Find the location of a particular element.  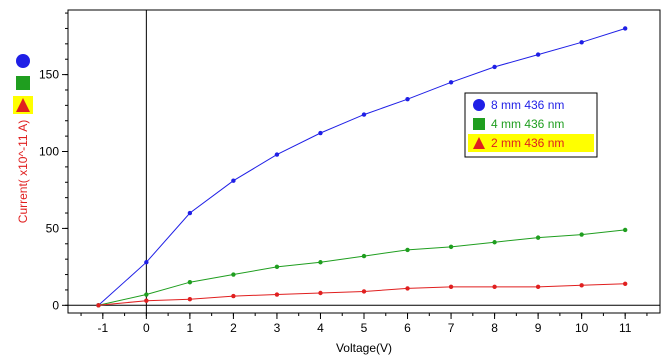

x-tick-label: -1 is located at coordinates (102, 328).